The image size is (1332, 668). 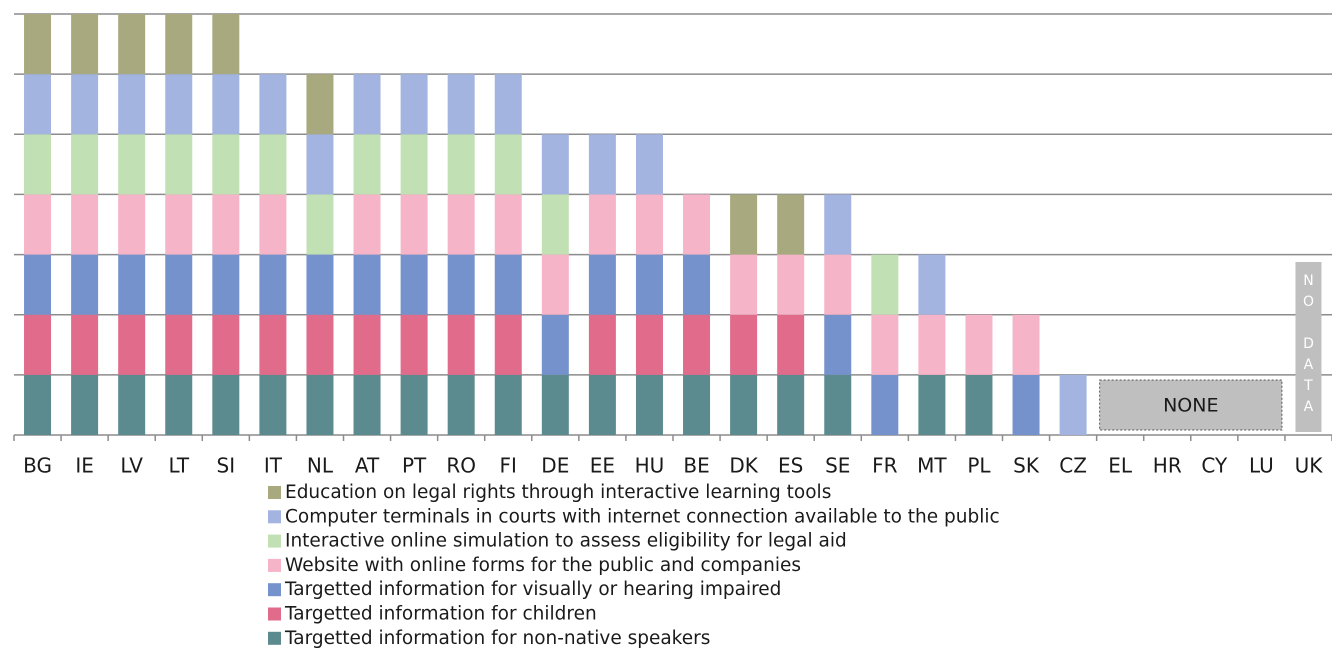 What do you see at coordinates (1308, 347) in the screenshot?
I see `no-data-box` at bounding box center [1308, 347].